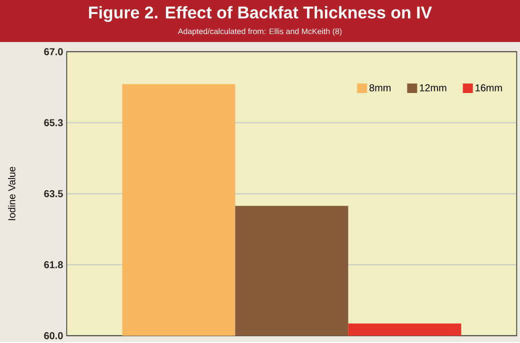  Describe the element at coordinates (489, 88) in the screenshot. I see `legend-label: 16mm` at that location.